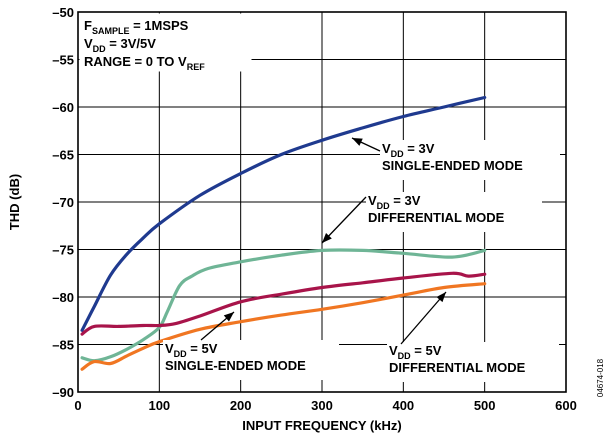  Describe the element at coordinates (63, 60) in the screenshot. I see `y-tick-label: –55` at that location.